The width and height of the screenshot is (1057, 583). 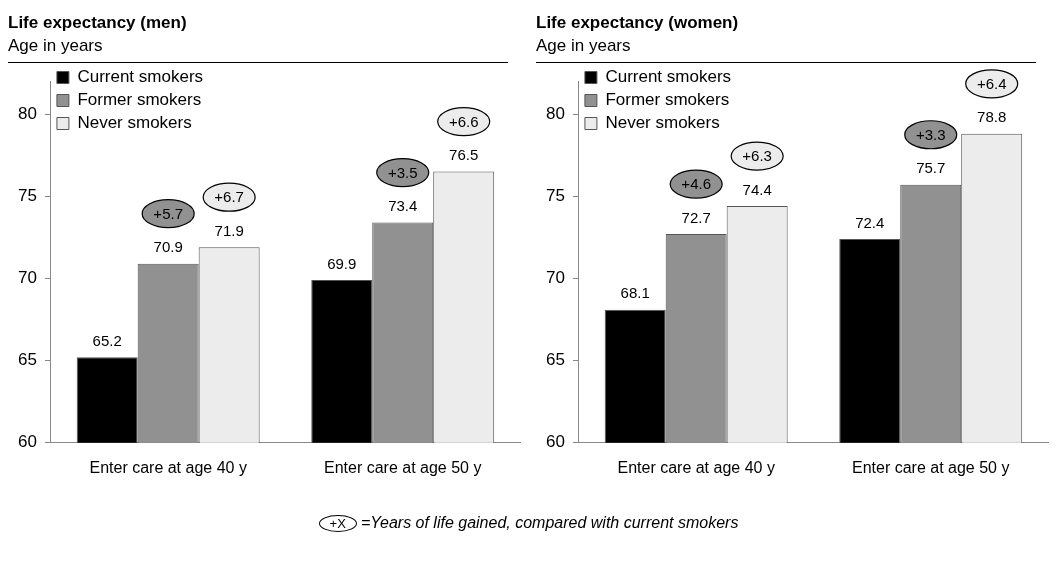 I want to click on data-label: 70.9, so click(x=168, y=247).